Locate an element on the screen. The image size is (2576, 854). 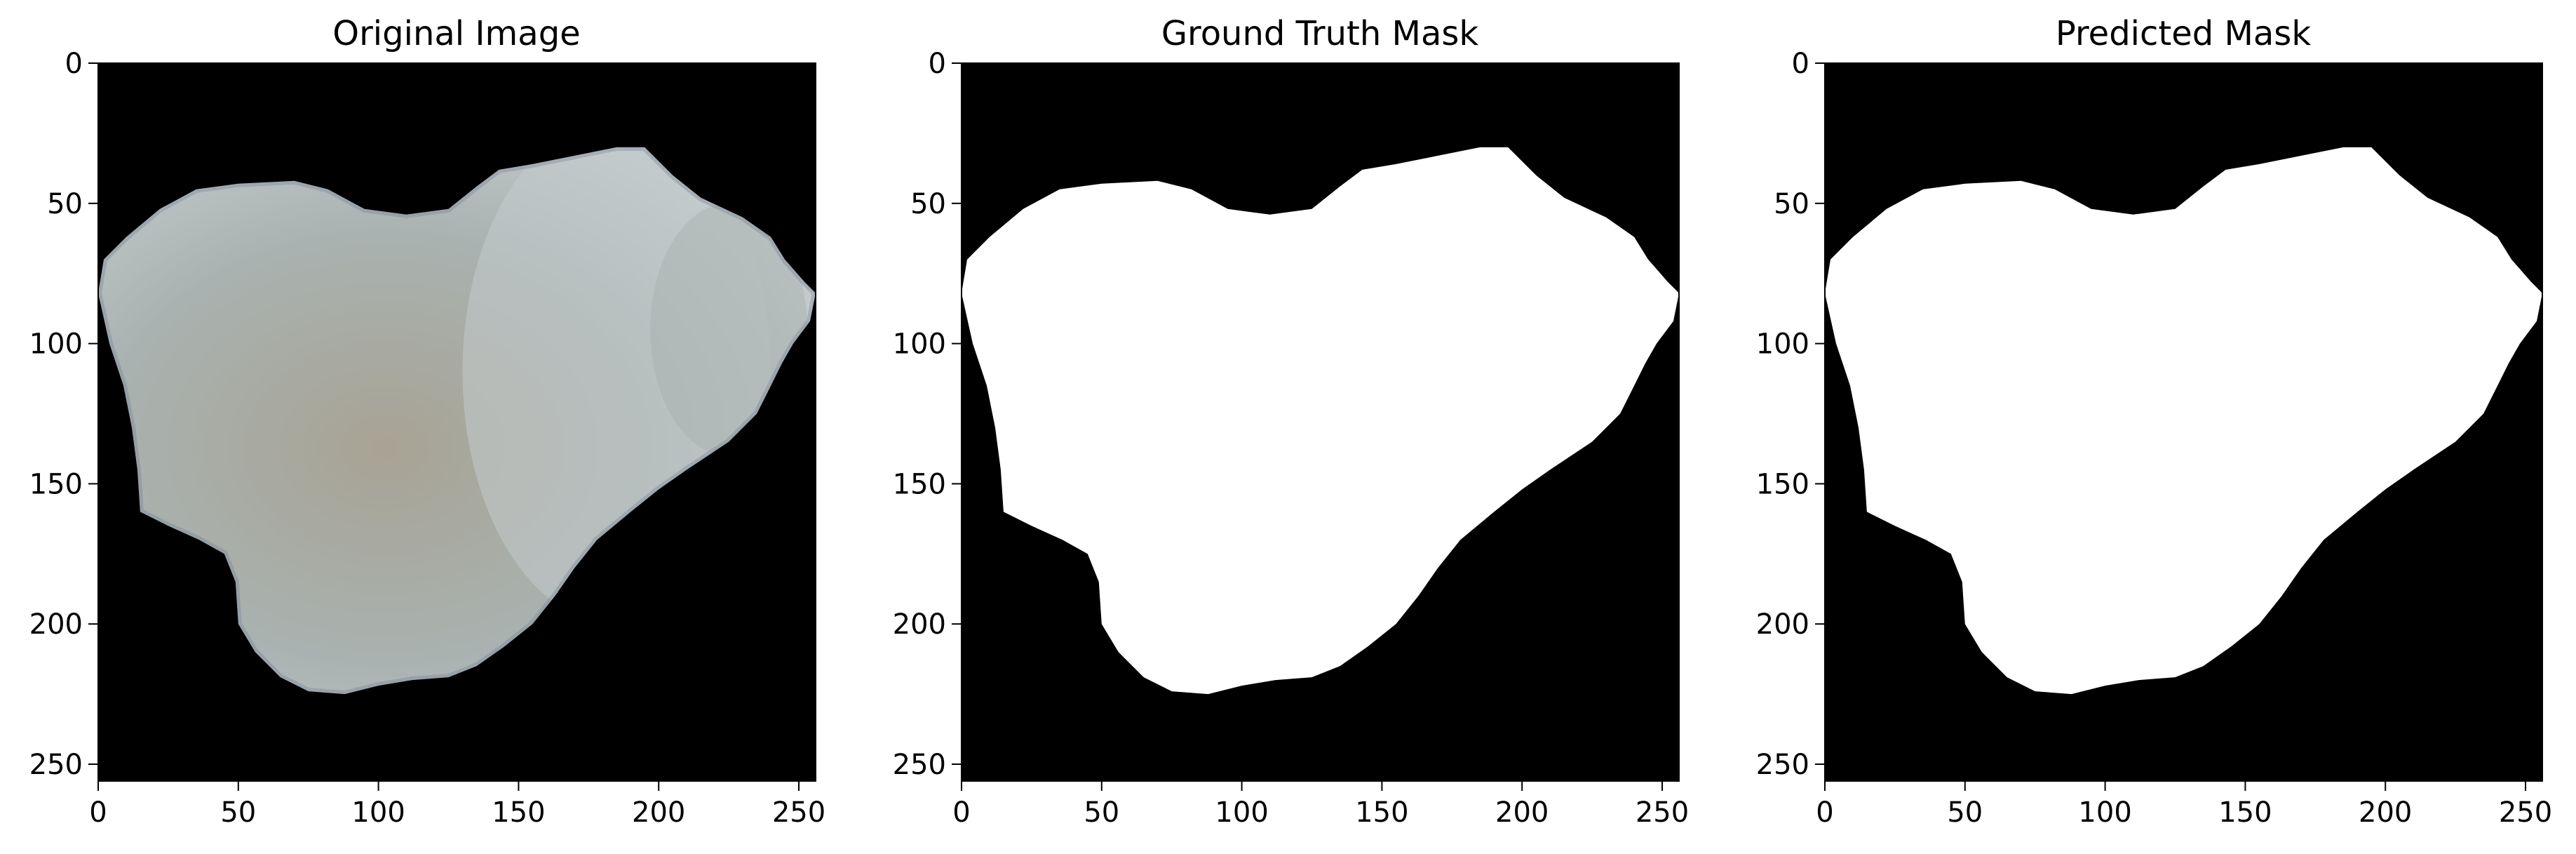
panel-title-predicted: Predicted Mask is located at coordinates (2183, 33).